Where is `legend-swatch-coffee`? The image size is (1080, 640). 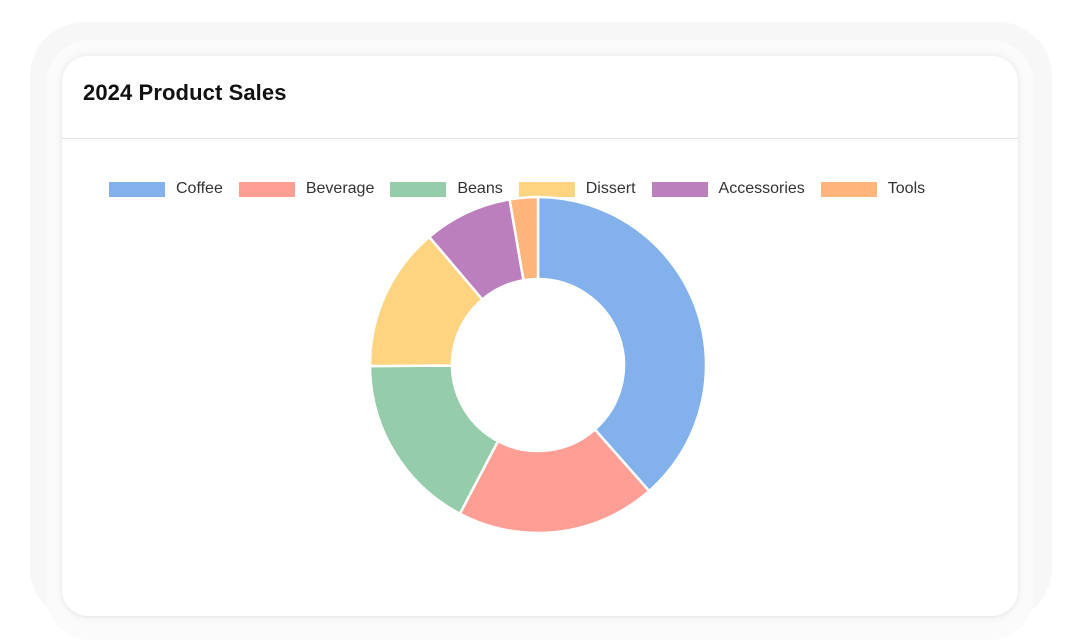
legend-swatch-coffee is located at coordinates (137, 189).